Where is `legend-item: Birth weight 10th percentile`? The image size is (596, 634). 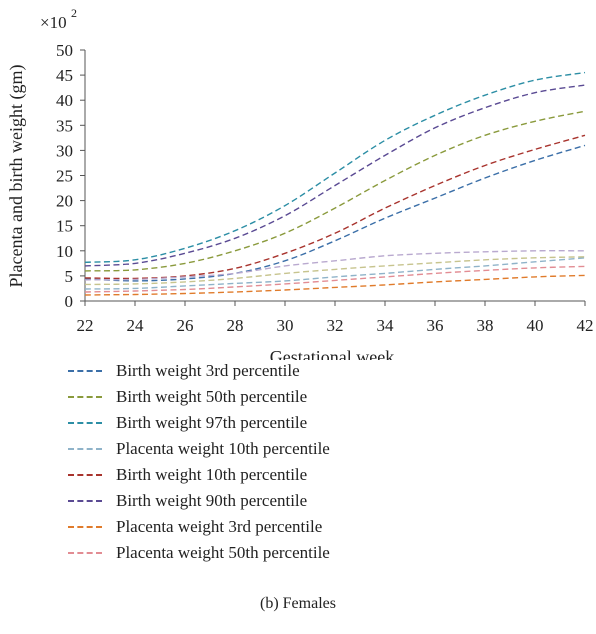
legend-item: Birth weight 10th percentile is located at coordinates (199, 475).